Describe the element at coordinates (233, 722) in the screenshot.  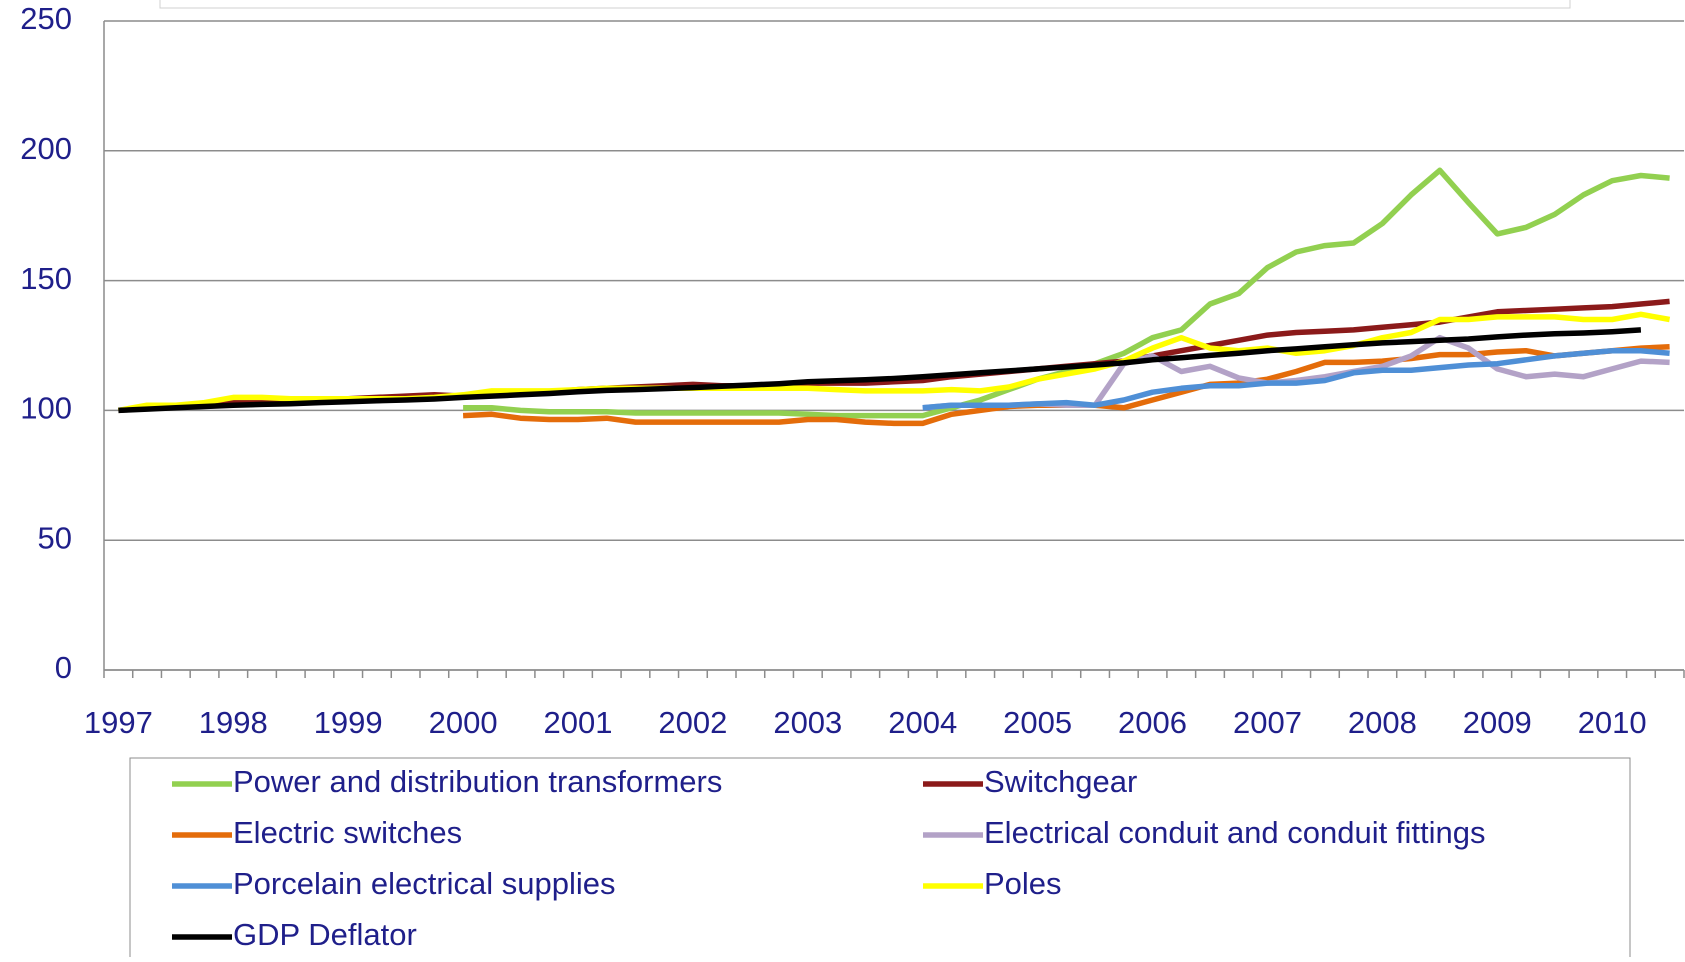
I see `x-tick-label: 1998` at that location.